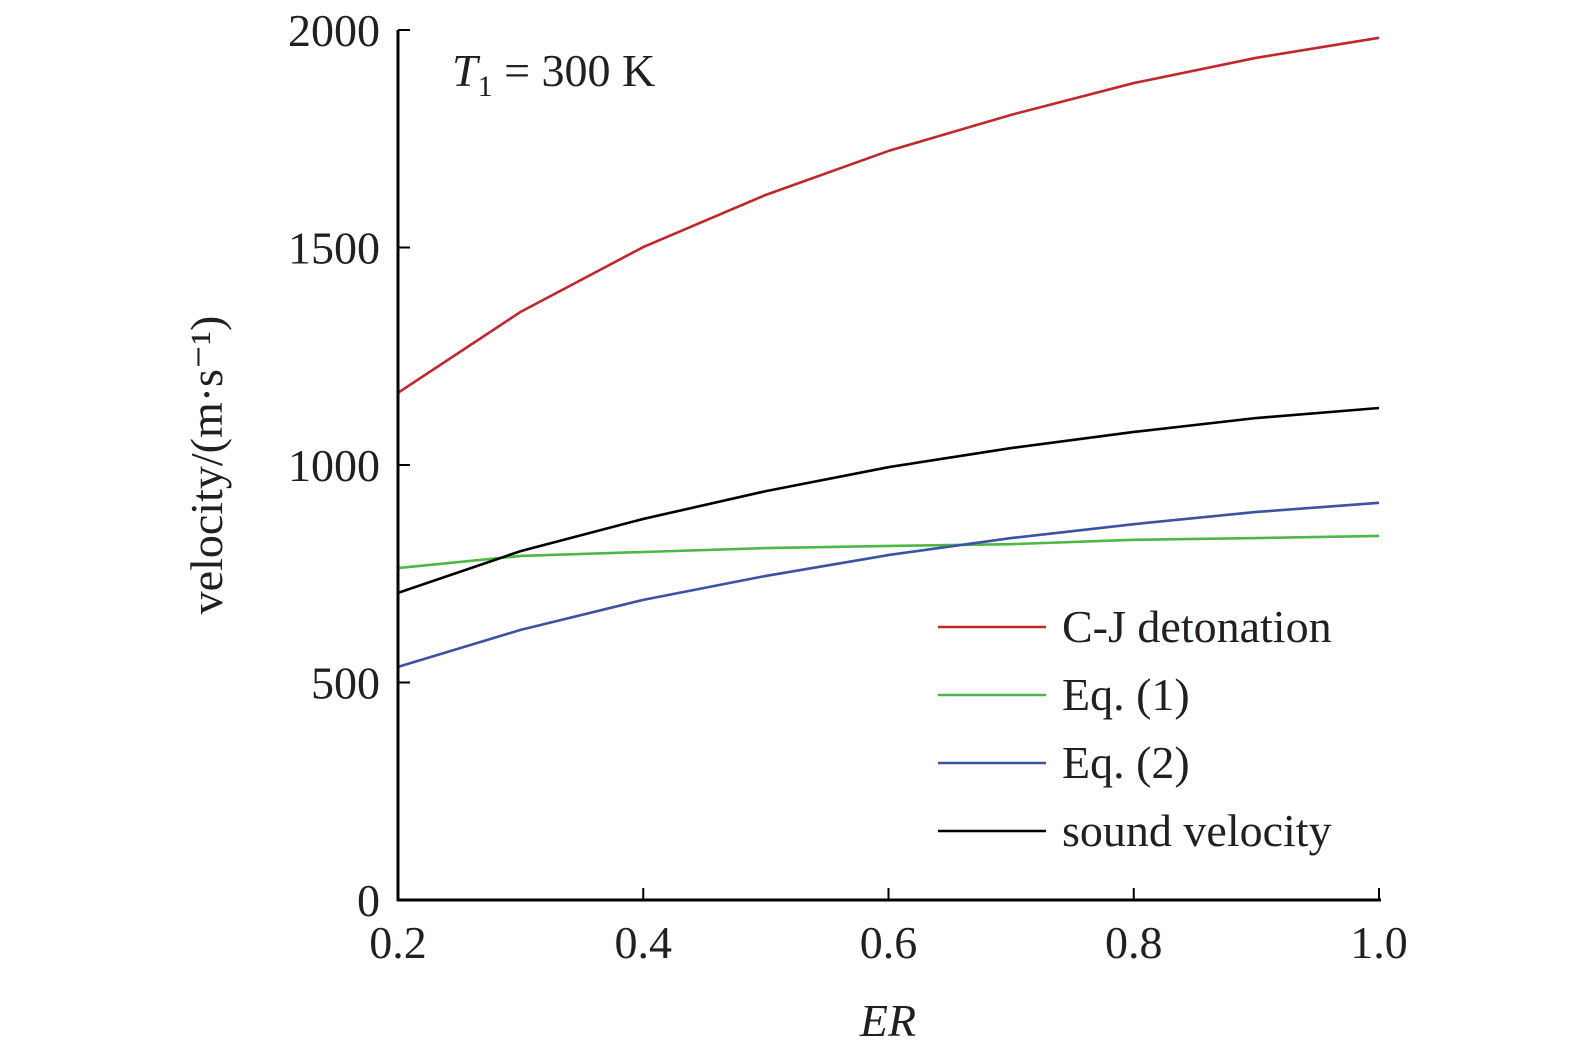 The width and height of the screenshot is (1575, 1060). Describe the element at coordinates (368, 900) in the screenshot. I see `y-tick-label: 0` at that location.